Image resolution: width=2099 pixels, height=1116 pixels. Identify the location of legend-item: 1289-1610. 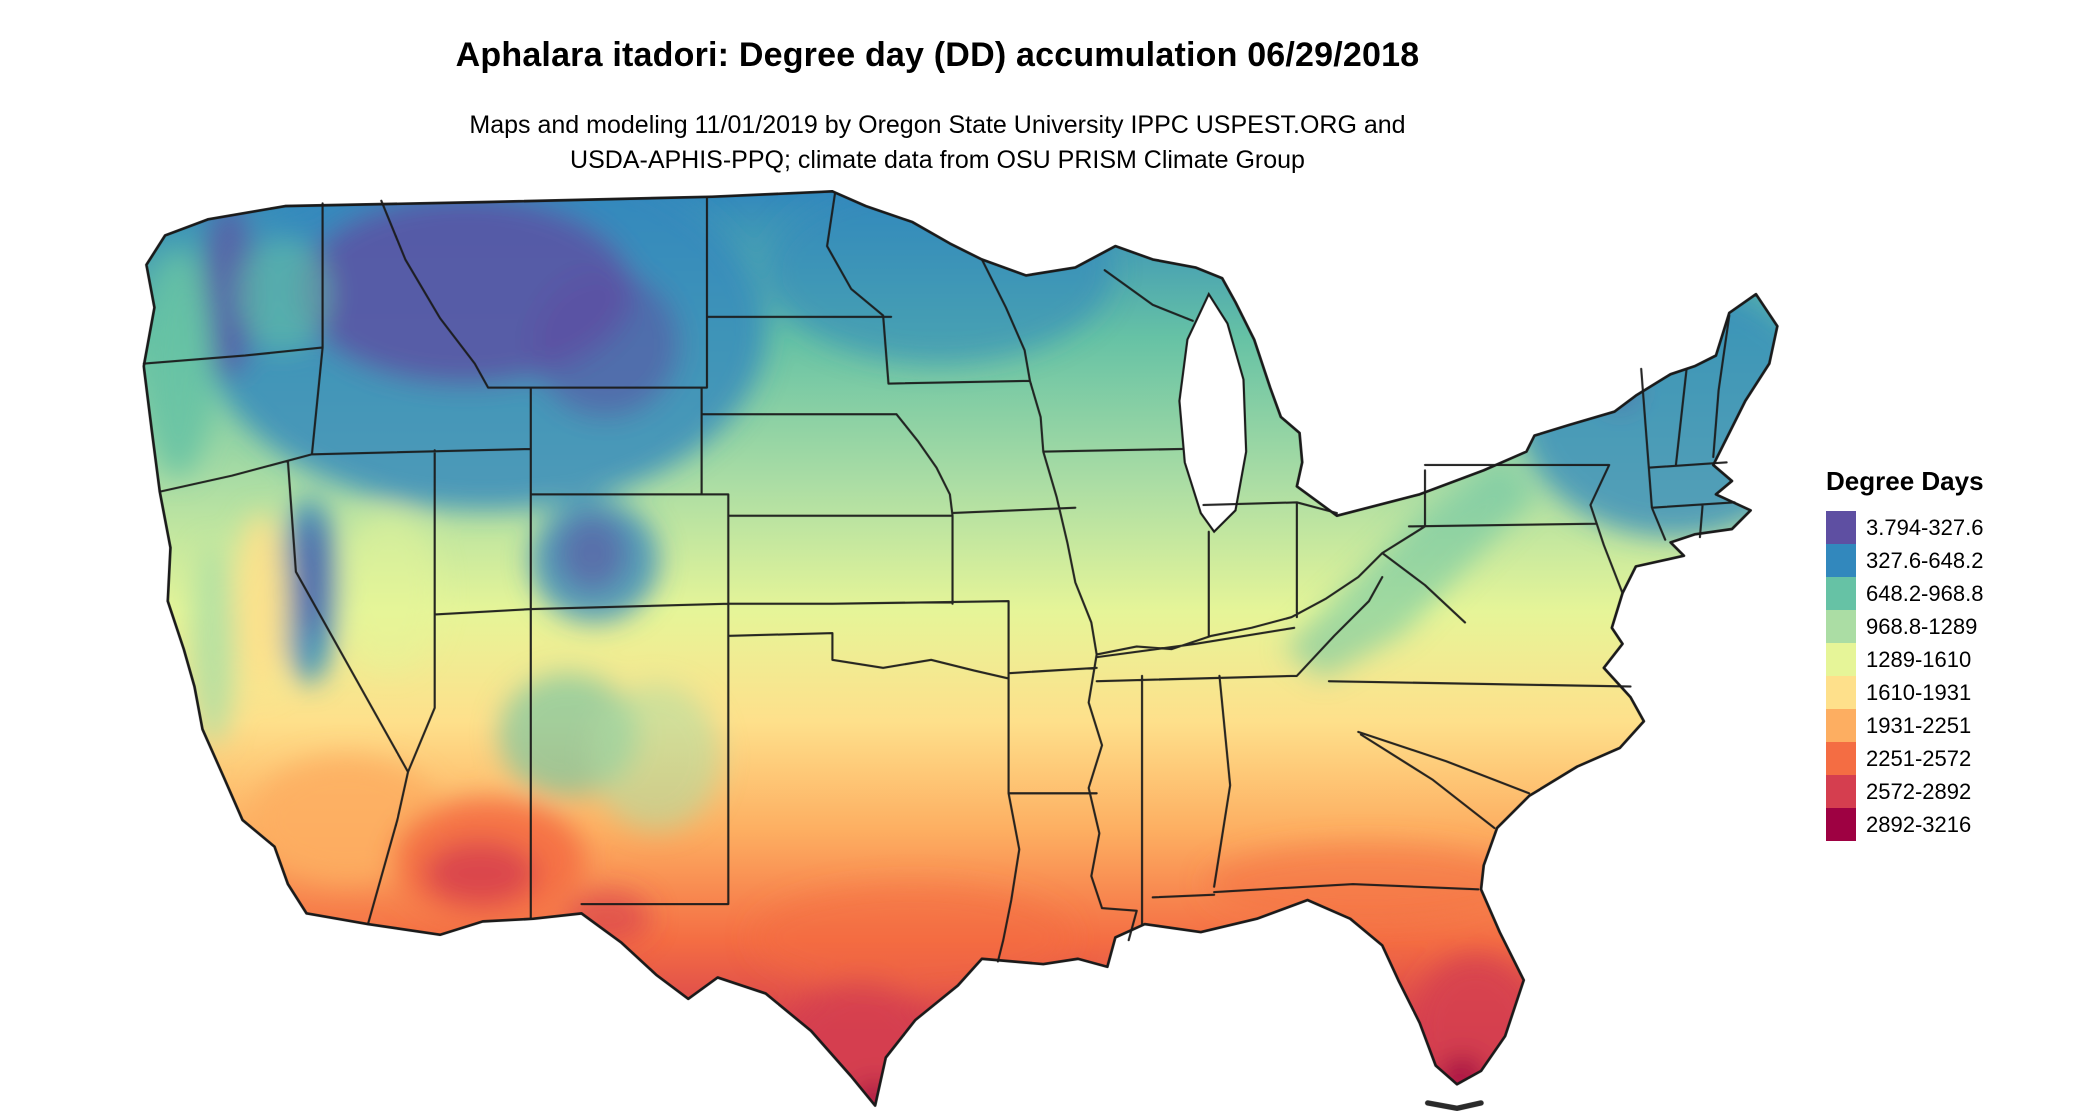
(1905, 659).